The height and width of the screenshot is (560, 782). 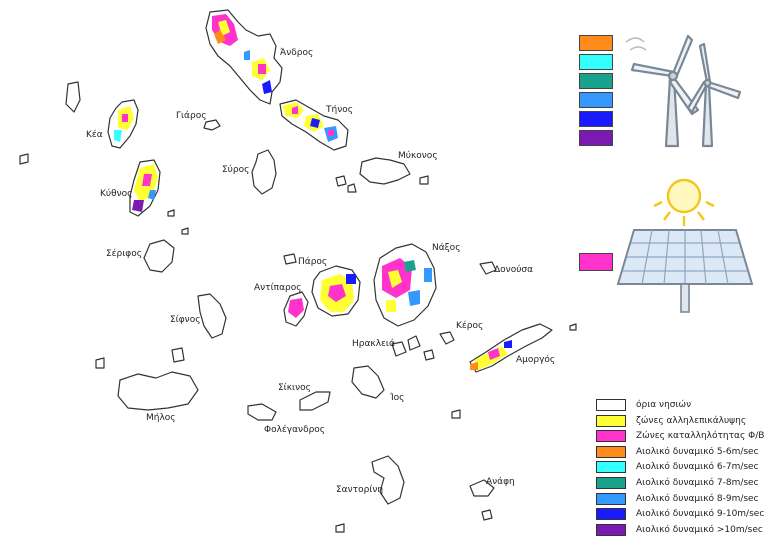 I want to click on island-santorini, so click(x=388, y=480).